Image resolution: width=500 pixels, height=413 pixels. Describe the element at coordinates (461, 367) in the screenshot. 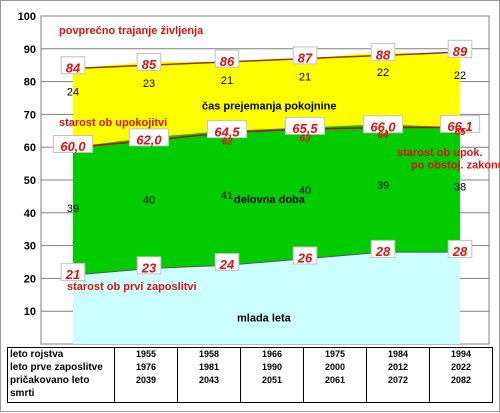

I see `first-job-year: 2022` at that location.